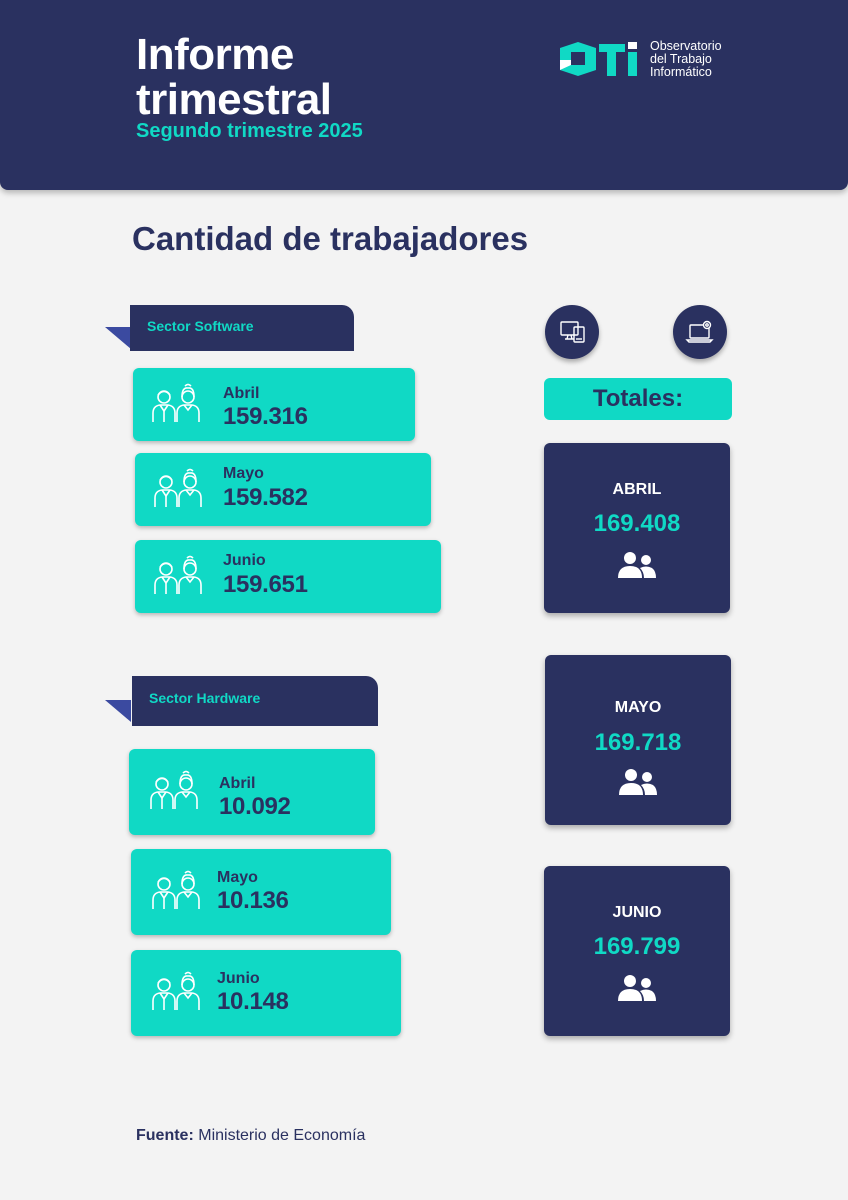 The height and width of the screenshot is (1200, 848). Describe the element at coordinates (234, 77) in the screenshot. I see `report-title: Informe trimestral` at that location.